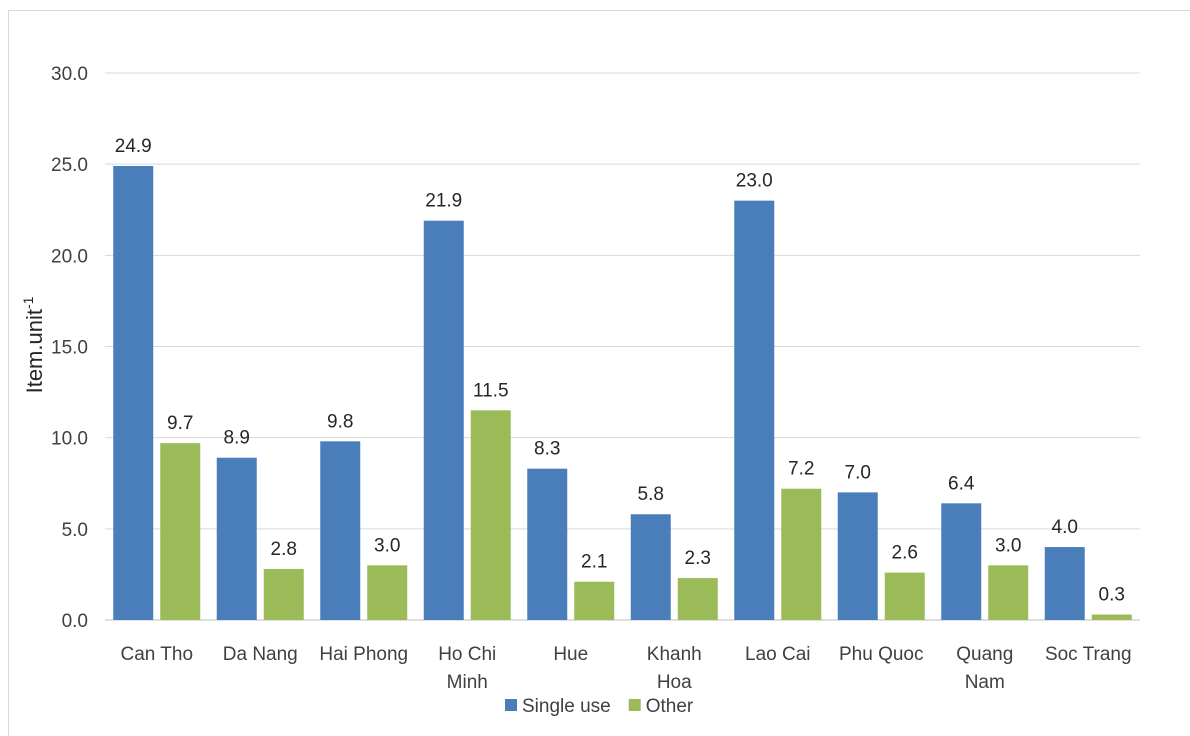 The image size is (1190, 736). I want to click on category-label-line: Hoa, so click(674, 682).